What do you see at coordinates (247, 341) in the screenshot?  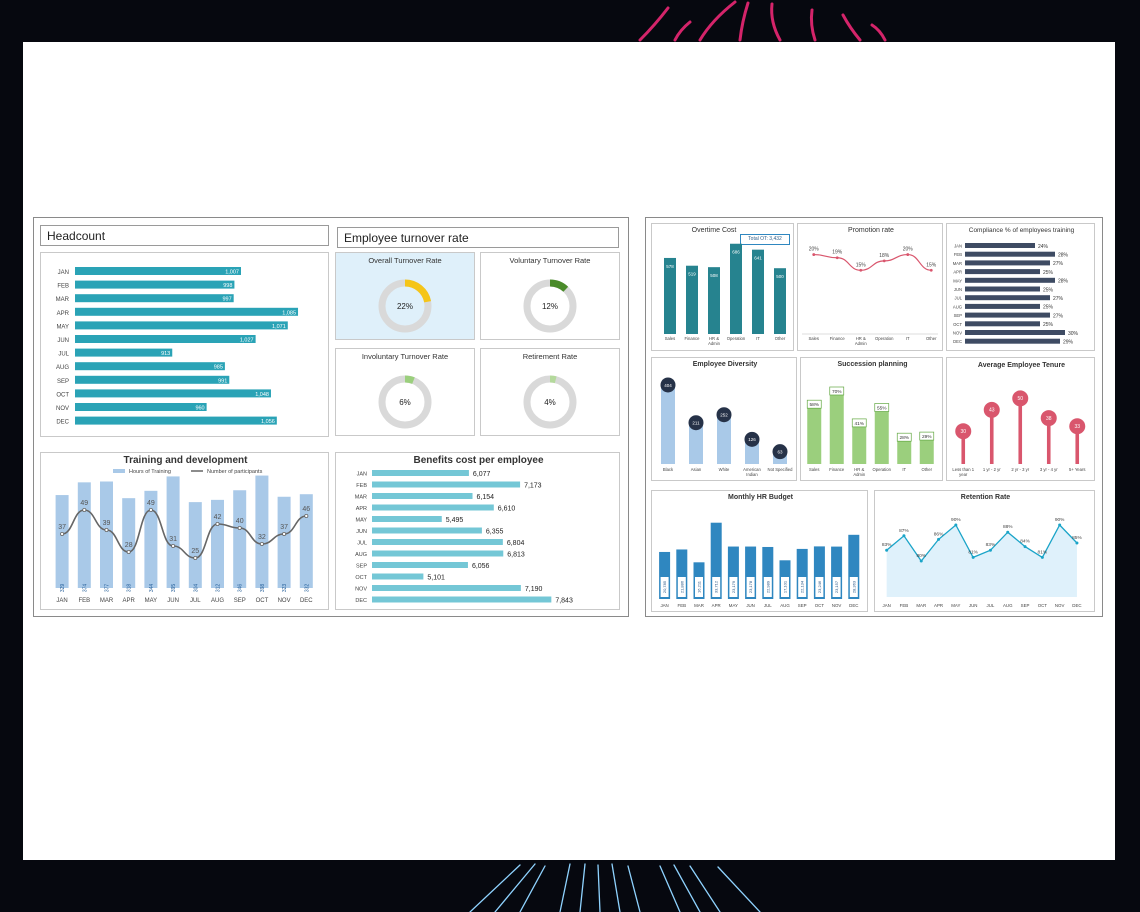 I see `headcount-value-label: 1,027` at bounding box center [247, 341].